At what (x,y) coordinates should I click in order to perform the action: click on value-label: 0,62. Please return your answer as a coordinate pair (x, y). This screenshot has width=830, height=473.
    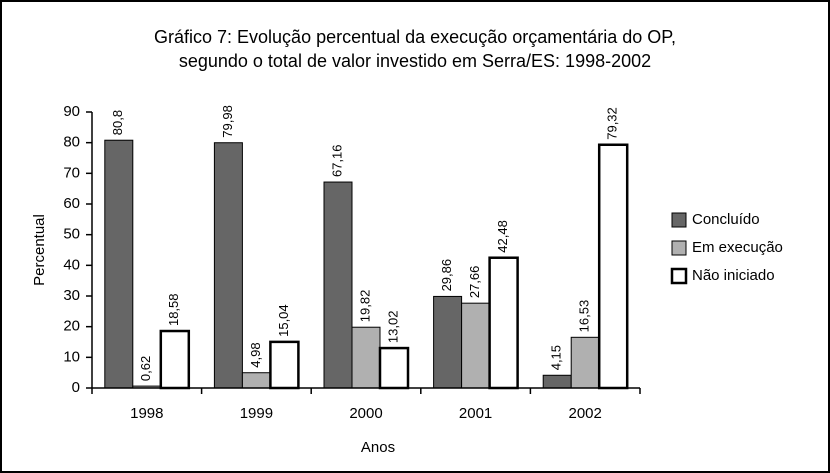
    Looking at the image, I should click on (145, 368).